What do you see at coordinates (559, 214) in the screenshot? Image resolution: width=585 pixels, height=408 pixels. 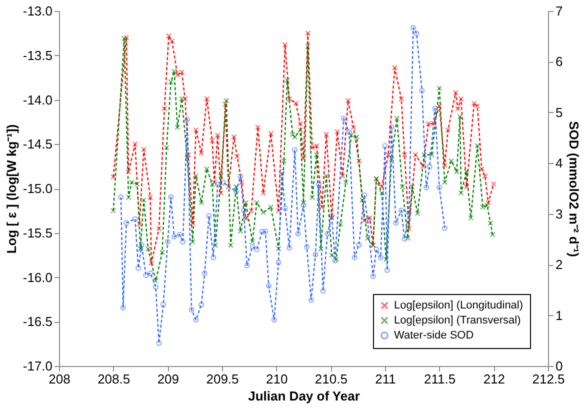 I see `y2-tick-label: 3` at bounding box center [559, 214].